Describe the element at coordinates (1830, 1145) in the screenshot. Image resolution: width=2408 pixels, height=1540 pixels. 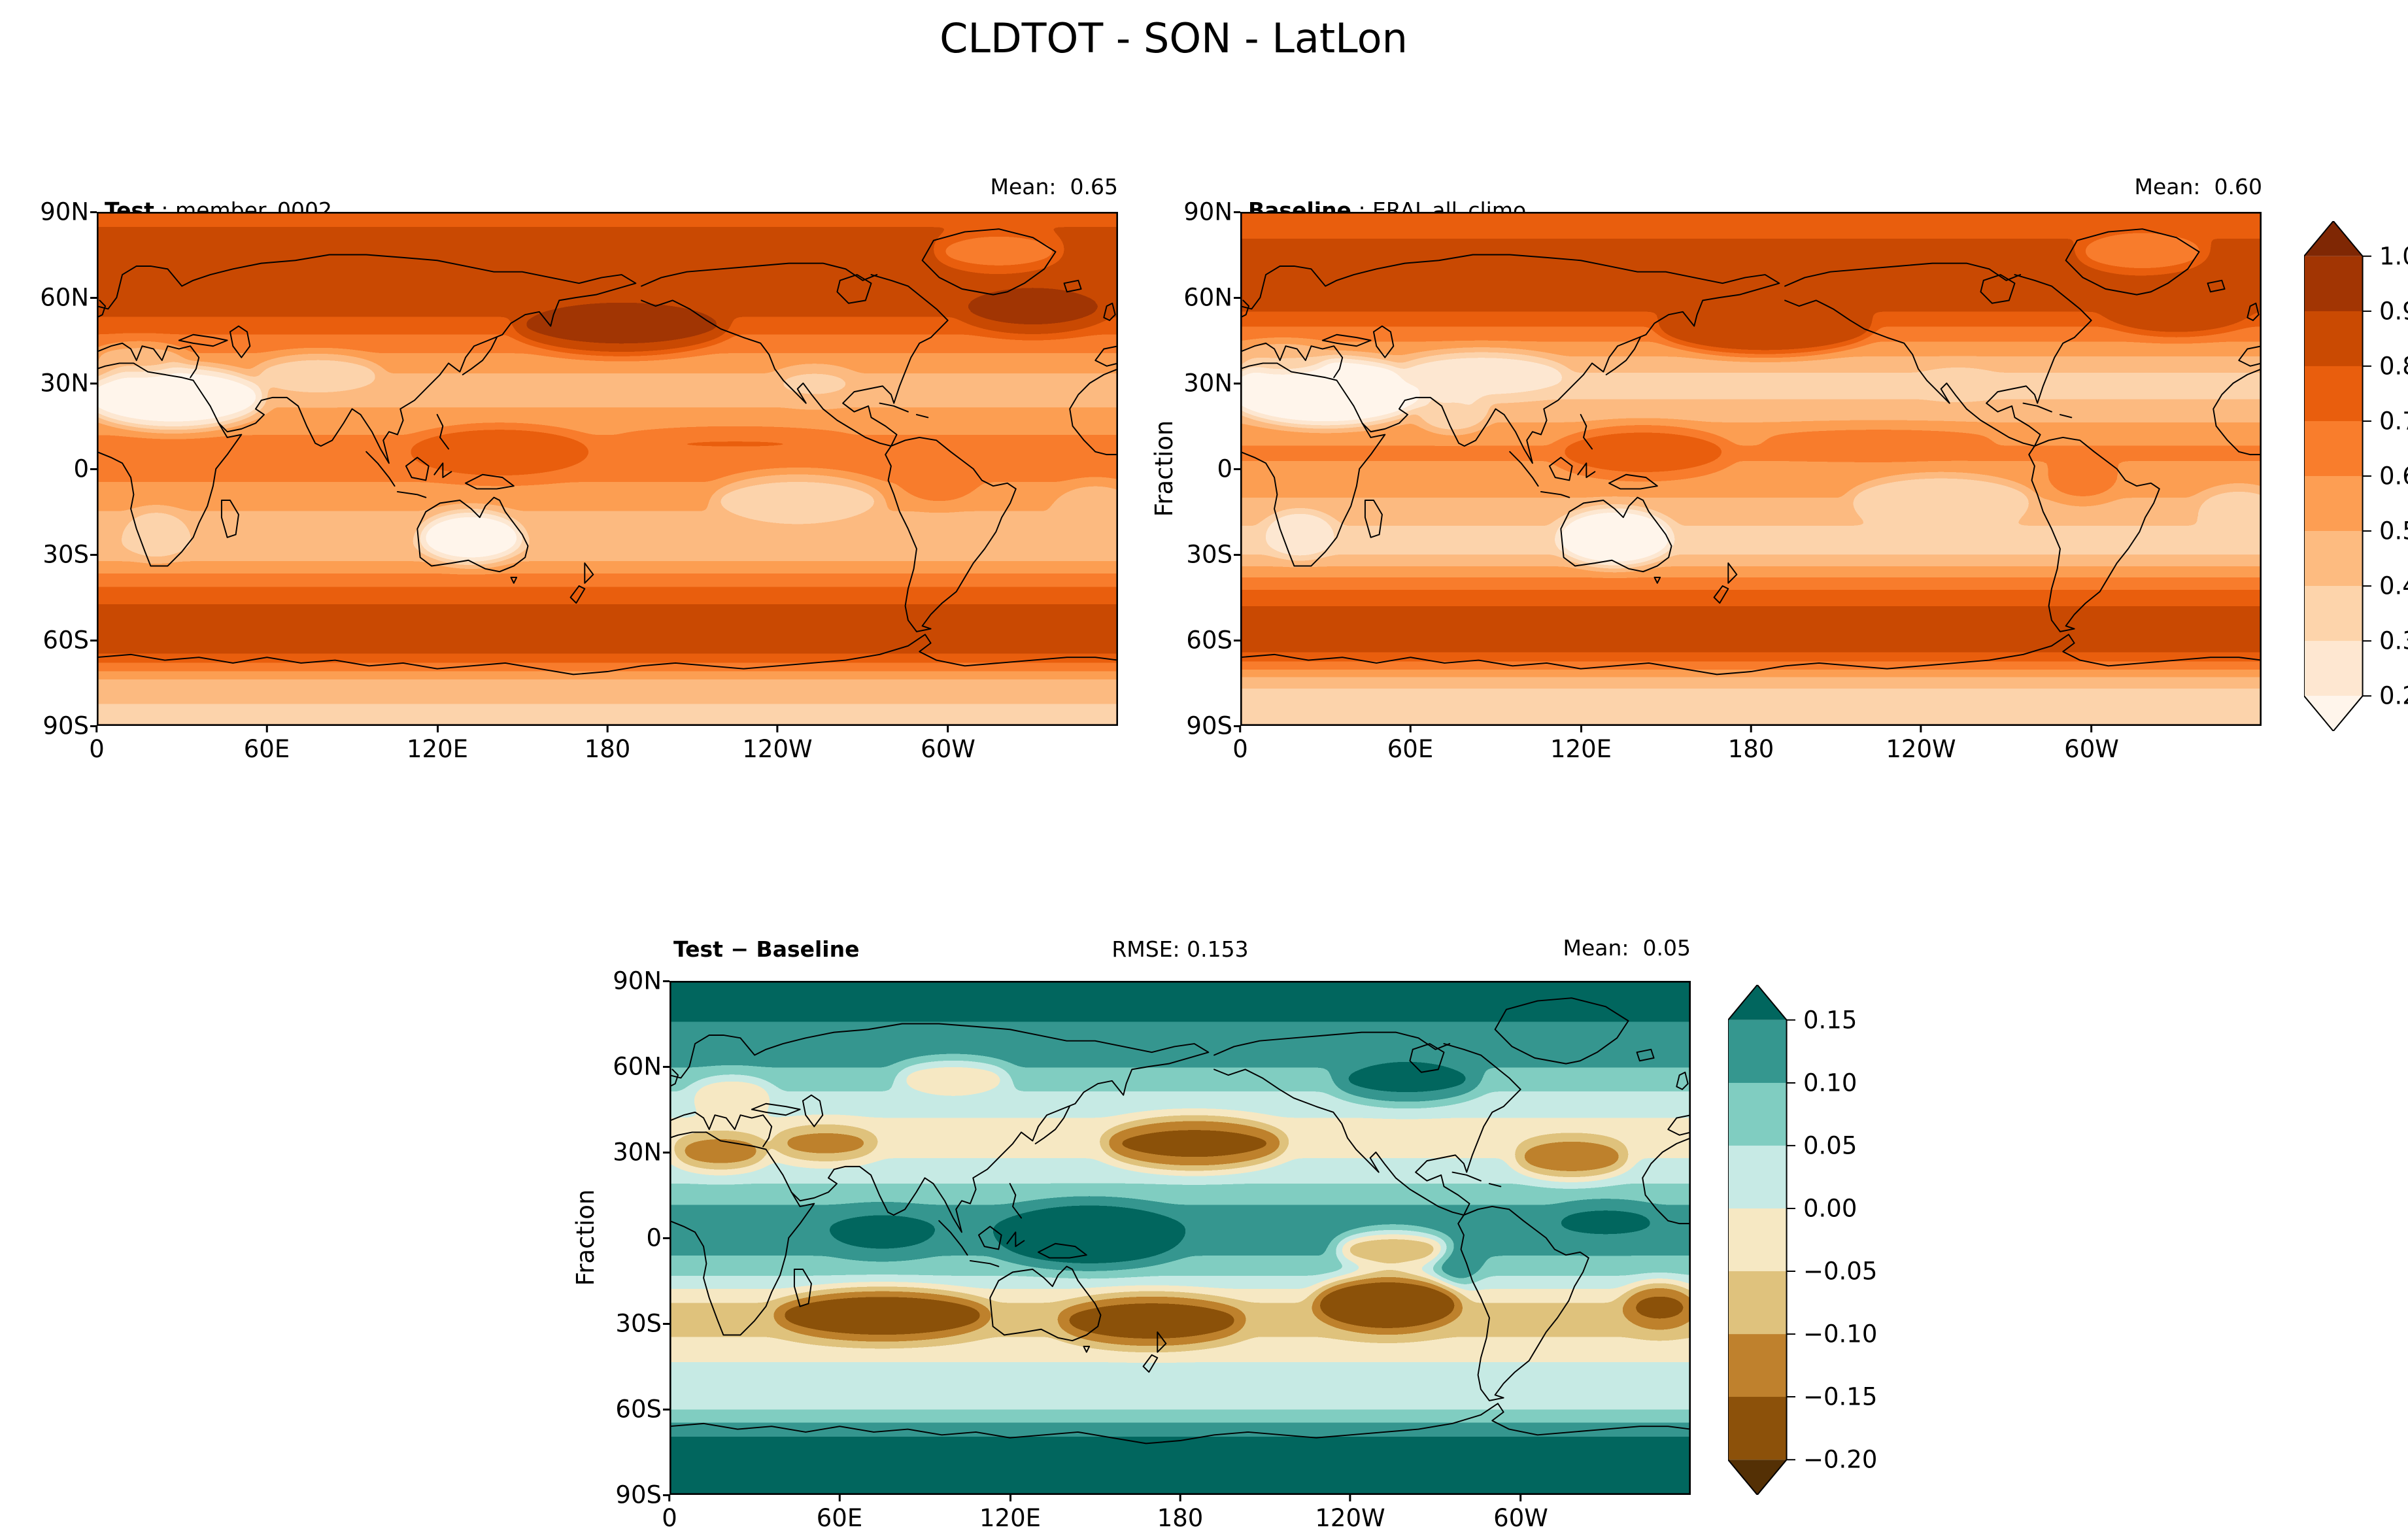
I see `colorbar-tick-label: 0.05` at that location.